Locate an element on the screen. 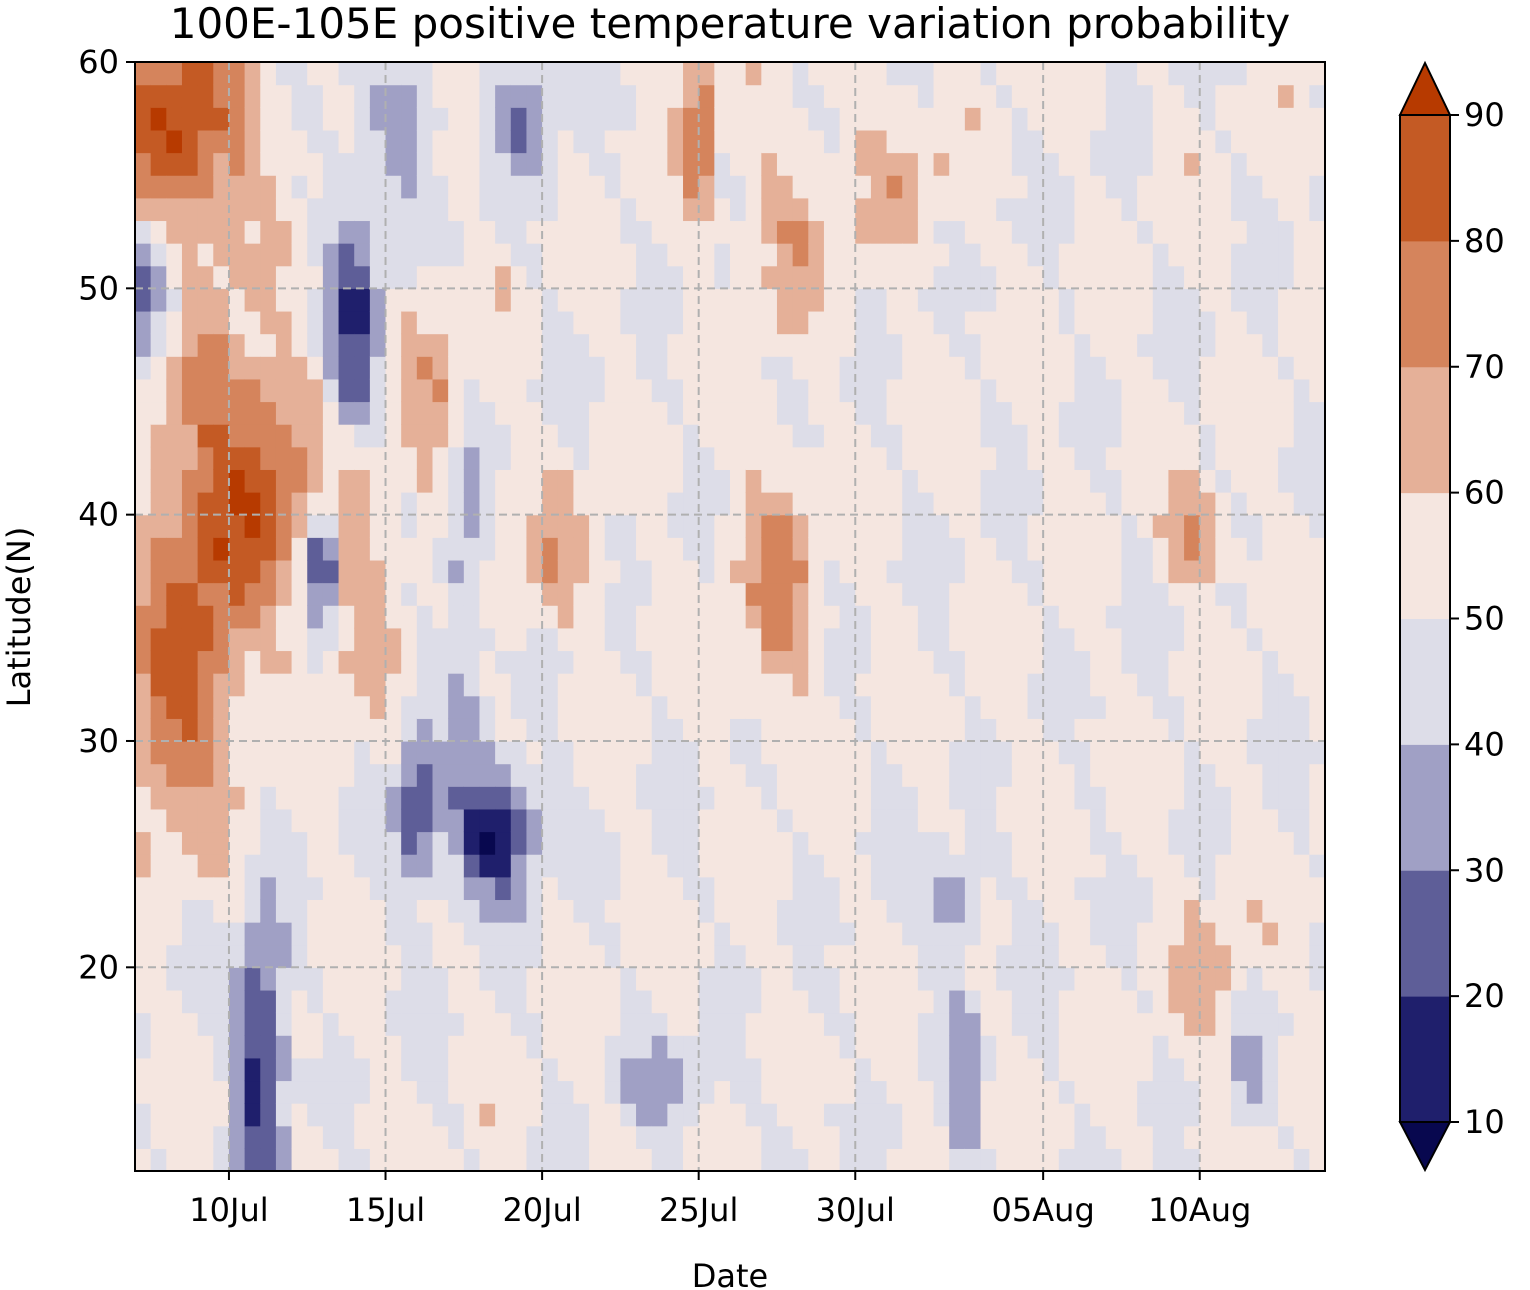 The height and width of the screenshot is (1290, 1530). x-axis: 10Jul 15Jul 20Jul 25Jul 30Jul 05Aug 10Aug is located at coordinates (720, 1200).